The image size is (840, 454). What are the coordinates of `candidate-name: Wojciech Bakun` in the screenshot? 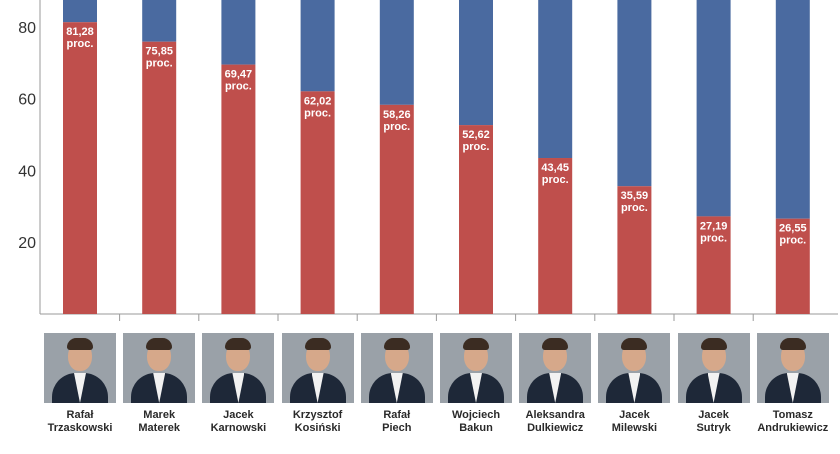 It's located at (476, 422).